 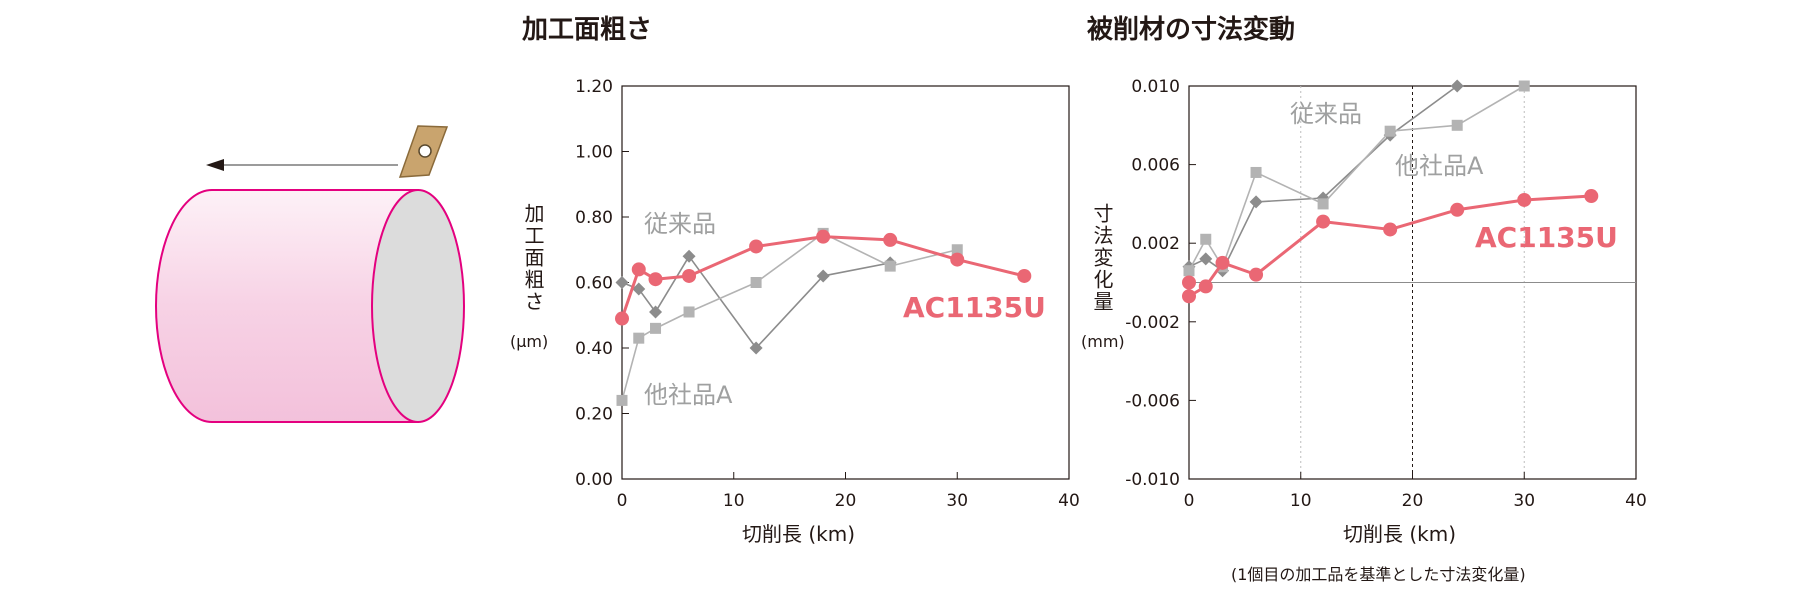 What do you see at coordinates (533, 258) in the screenshot?
I see `y-axis-title: 加工面粗さ` at bounding box center [533, 258].